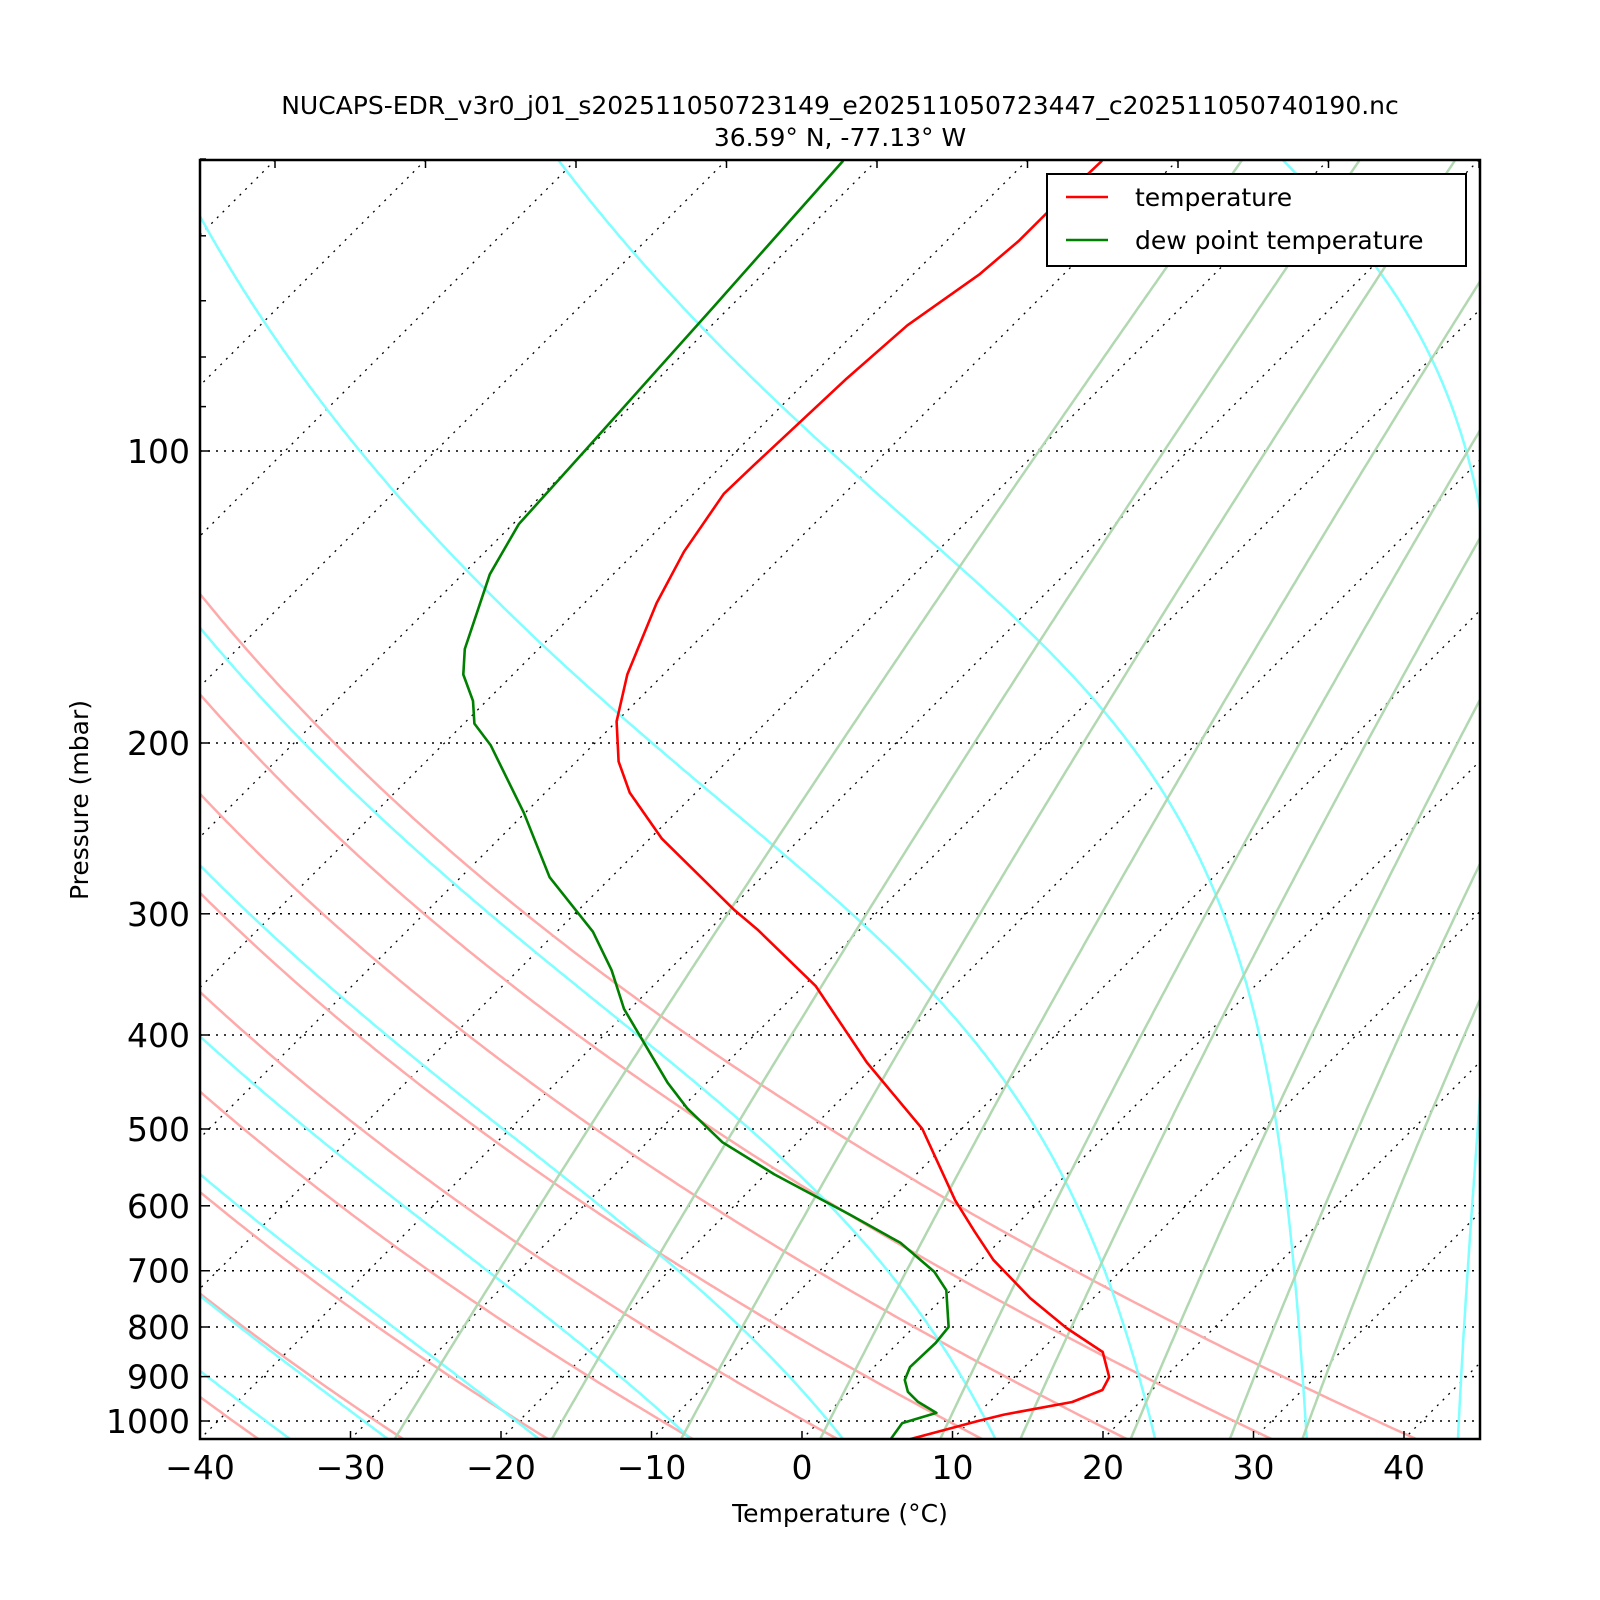 This screenshot has height=1600, width=1600. Describe the element at coordinates (158, 1377) in the screenshot. I see `y-tick-label: 900` at that location.